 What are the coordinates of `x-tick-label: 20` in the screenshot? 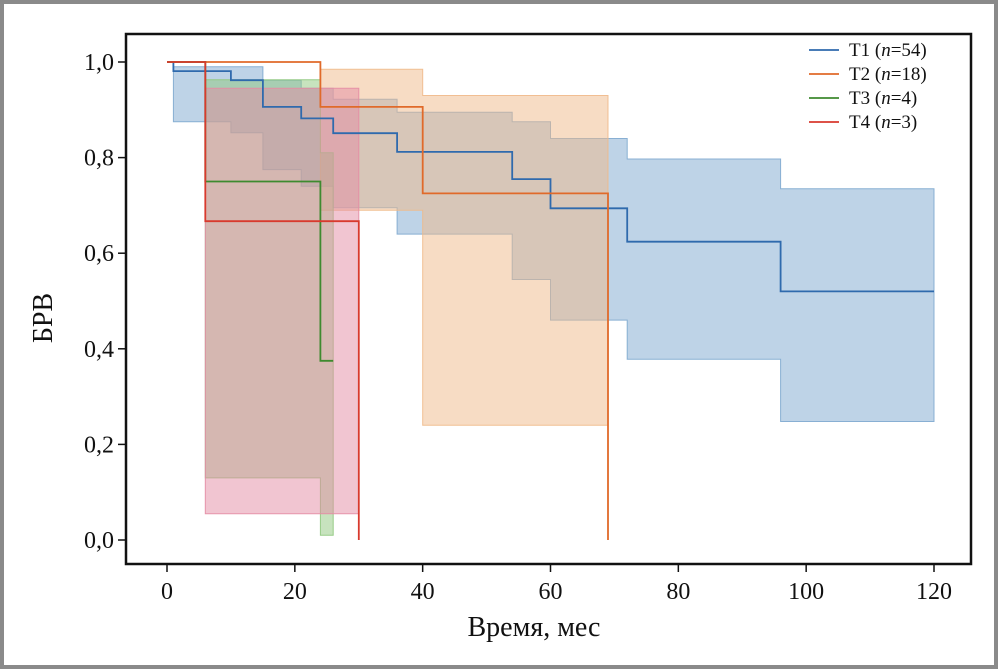 It's located at (295, 592).